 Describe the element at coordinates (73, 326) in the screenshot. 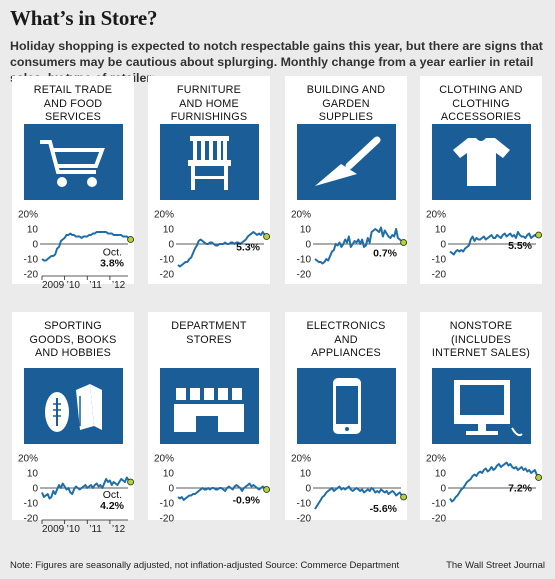

I see `panel-label-line: Sporting` at that location.